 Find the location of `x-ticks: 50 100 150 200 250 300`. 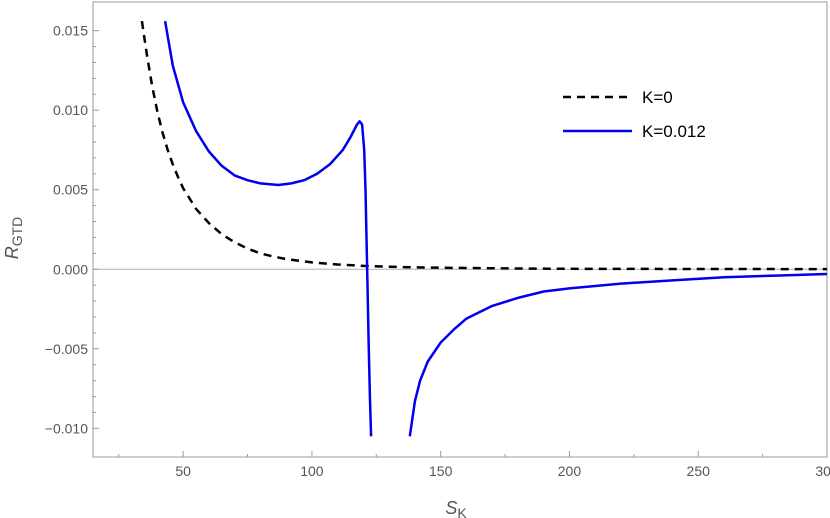

x-ticks: 50 100 150 200 250 300 is located at coordinates (474, 465).